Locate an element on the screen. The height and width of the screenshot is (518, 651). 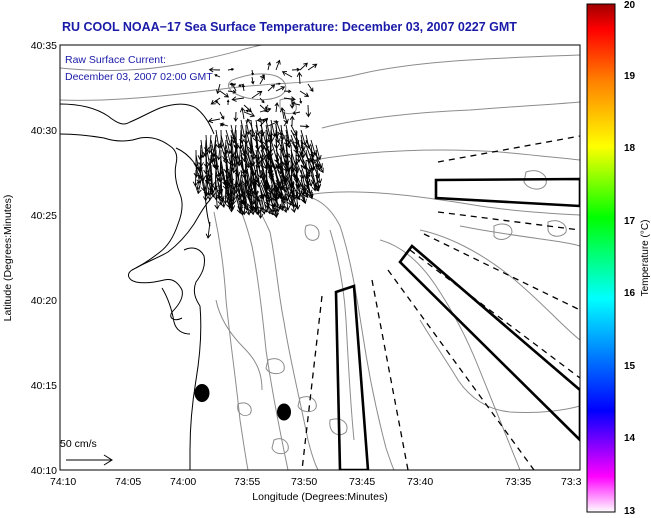
buoy-marker-east is located at coordinates (284, 412).